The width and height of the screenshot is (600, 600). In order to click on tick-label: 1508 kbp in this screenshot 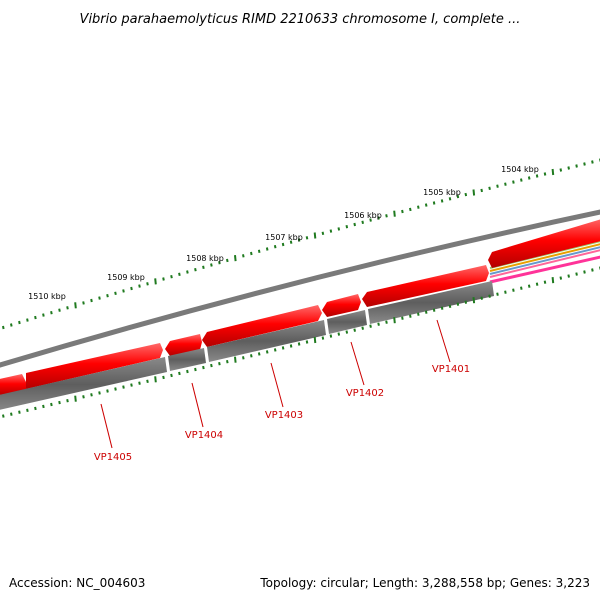, I will do `click(205, 258)`.